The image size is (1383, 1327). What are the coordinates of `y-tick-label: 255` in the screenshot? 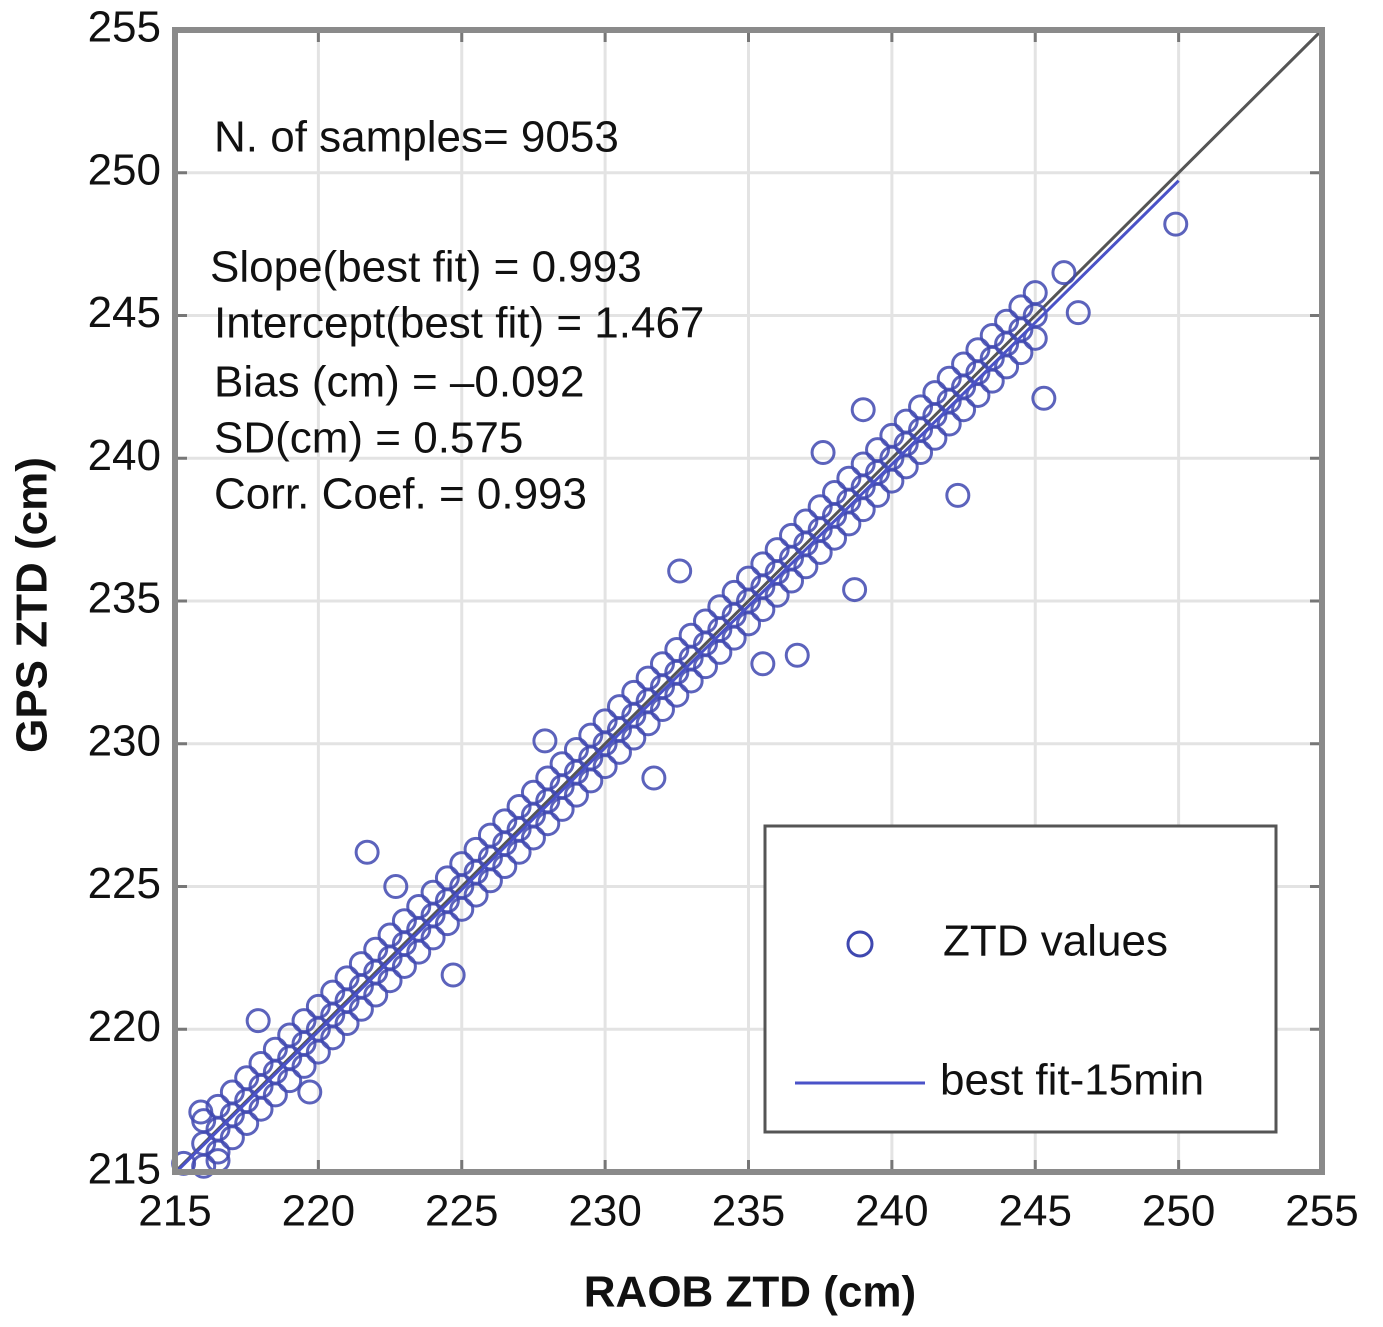 It's located at (124, 27).